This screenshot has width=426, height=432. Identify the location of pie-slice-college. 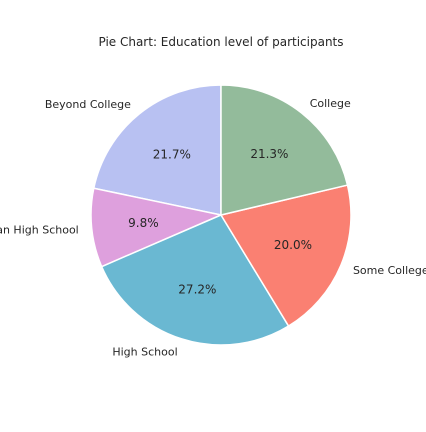
(284, 150).